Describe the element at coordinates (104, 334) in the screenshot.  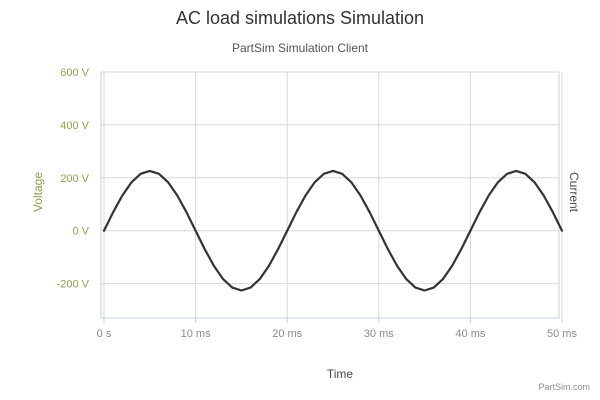
I see `x-tick-label: 0 s` at that location.